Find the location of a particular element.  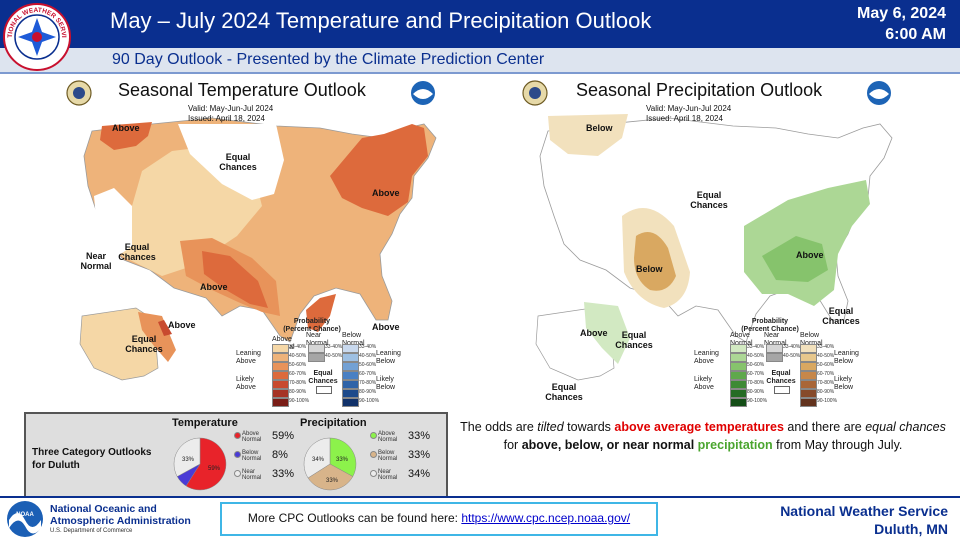

doc-seal-icon is located at coordinates (535, 93).